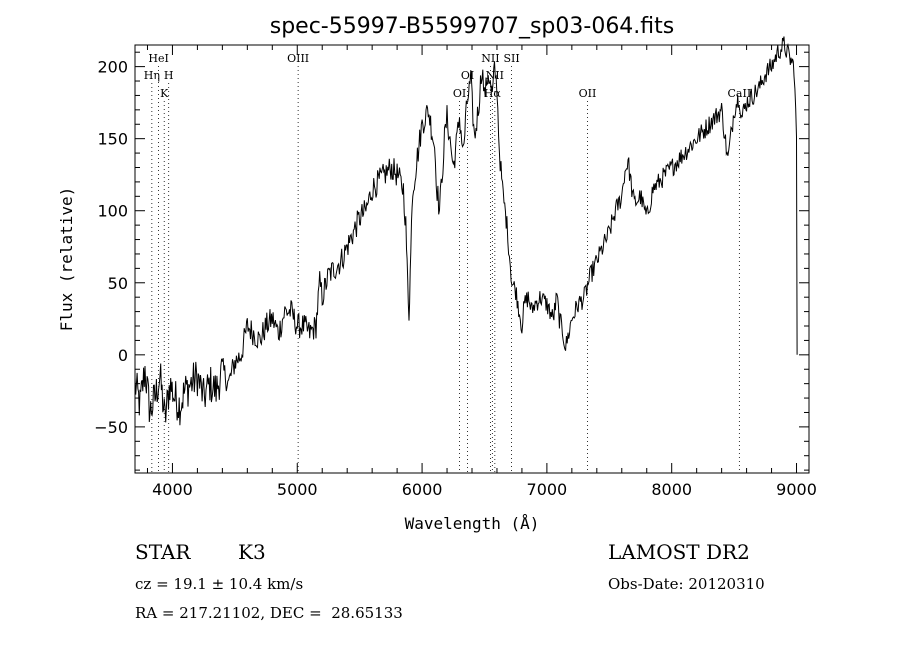 This screenshot has height=650, width=900. I want to click on x-tick-label: 4000, so click(172, 489).